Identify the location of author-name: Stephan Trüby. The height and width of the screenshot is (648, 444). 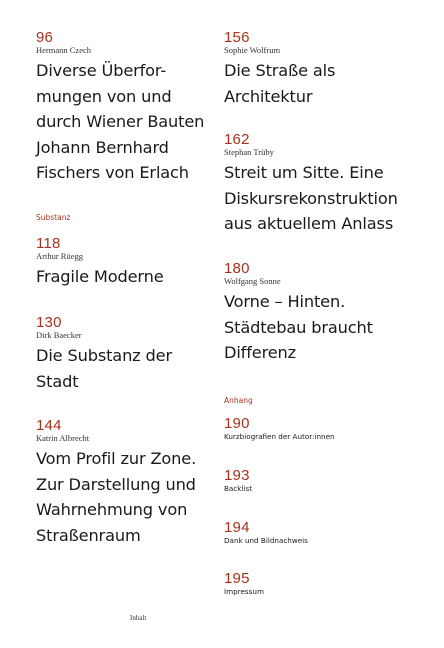
(249, 152).